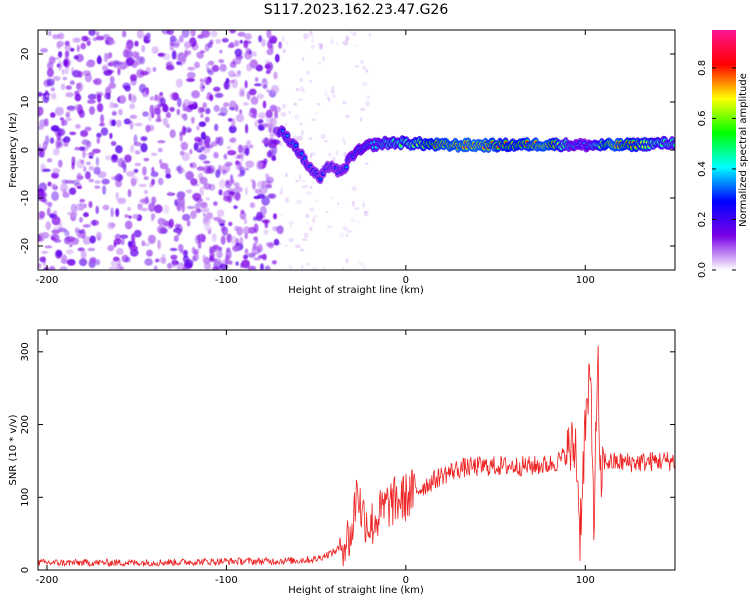  What do you see at coordinates (702, 220) in the screenshot?
I see `colorbar-tick-label: 0.2` at bounding box center [702, 220].